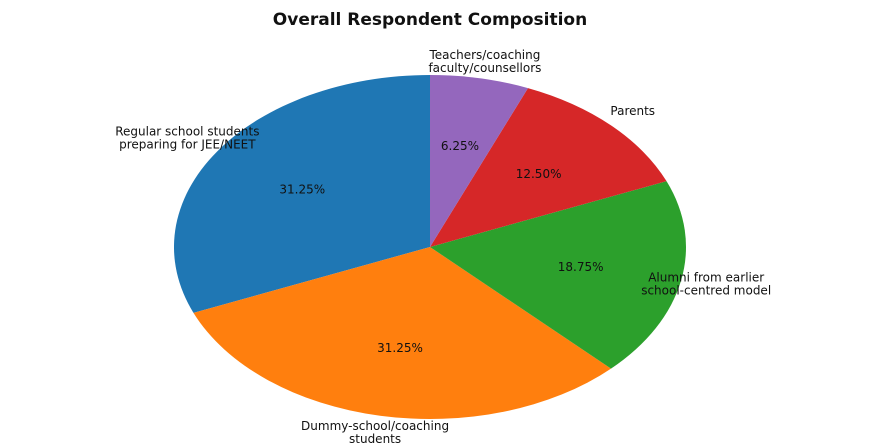  Describe the element at coordinates (632, 111) in the screenshot. I see `slice-label-4: Parents` at that location.